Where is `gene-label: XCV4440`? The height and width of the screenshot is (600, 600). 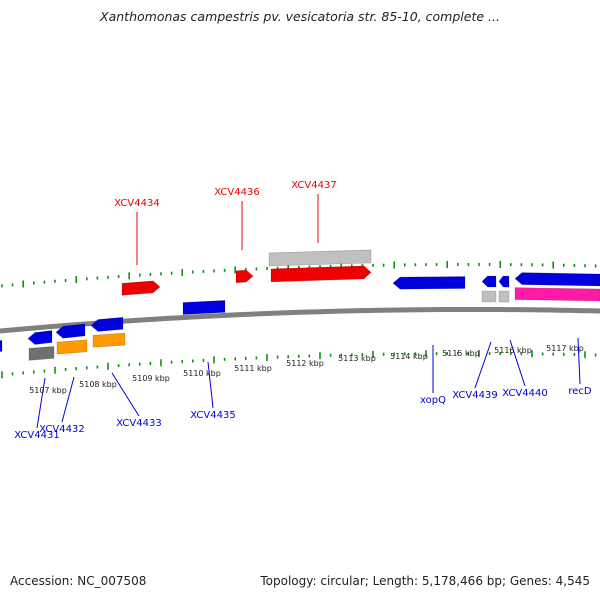
gene-label: XCV4440 is located at coordinates (524, 393).